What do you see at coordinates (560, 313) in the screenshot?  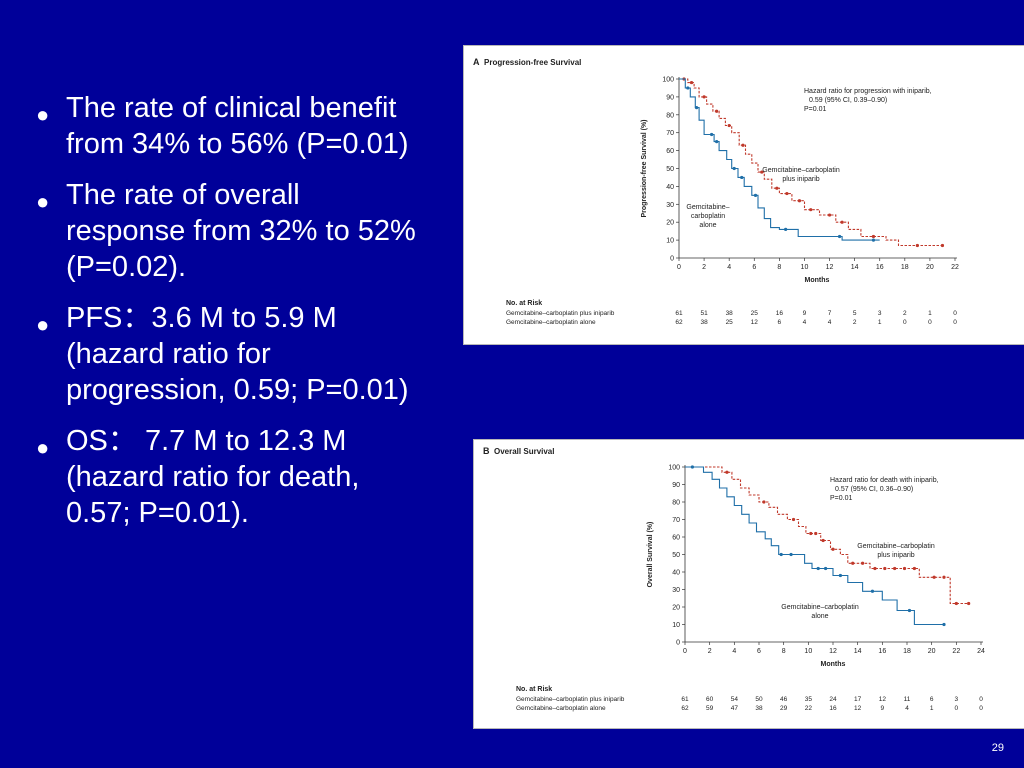 I see `risk-row-label: Gemcitabine–carboplatin plus iniparib` at bounding box center [560, 313].